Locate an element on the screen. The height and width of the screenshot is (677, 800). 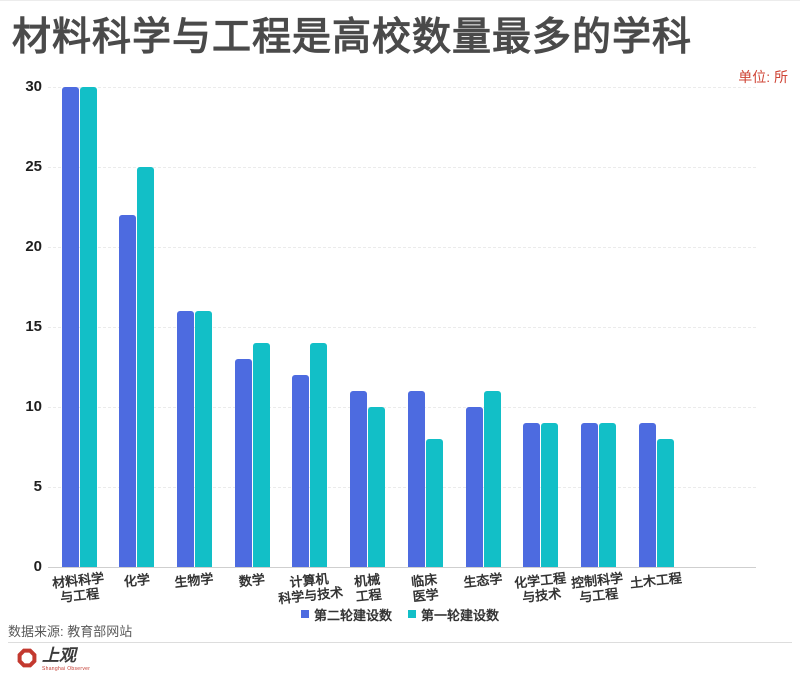
legend-label-first-round: 第一轮建设数 is located at coordinates (460, 615).